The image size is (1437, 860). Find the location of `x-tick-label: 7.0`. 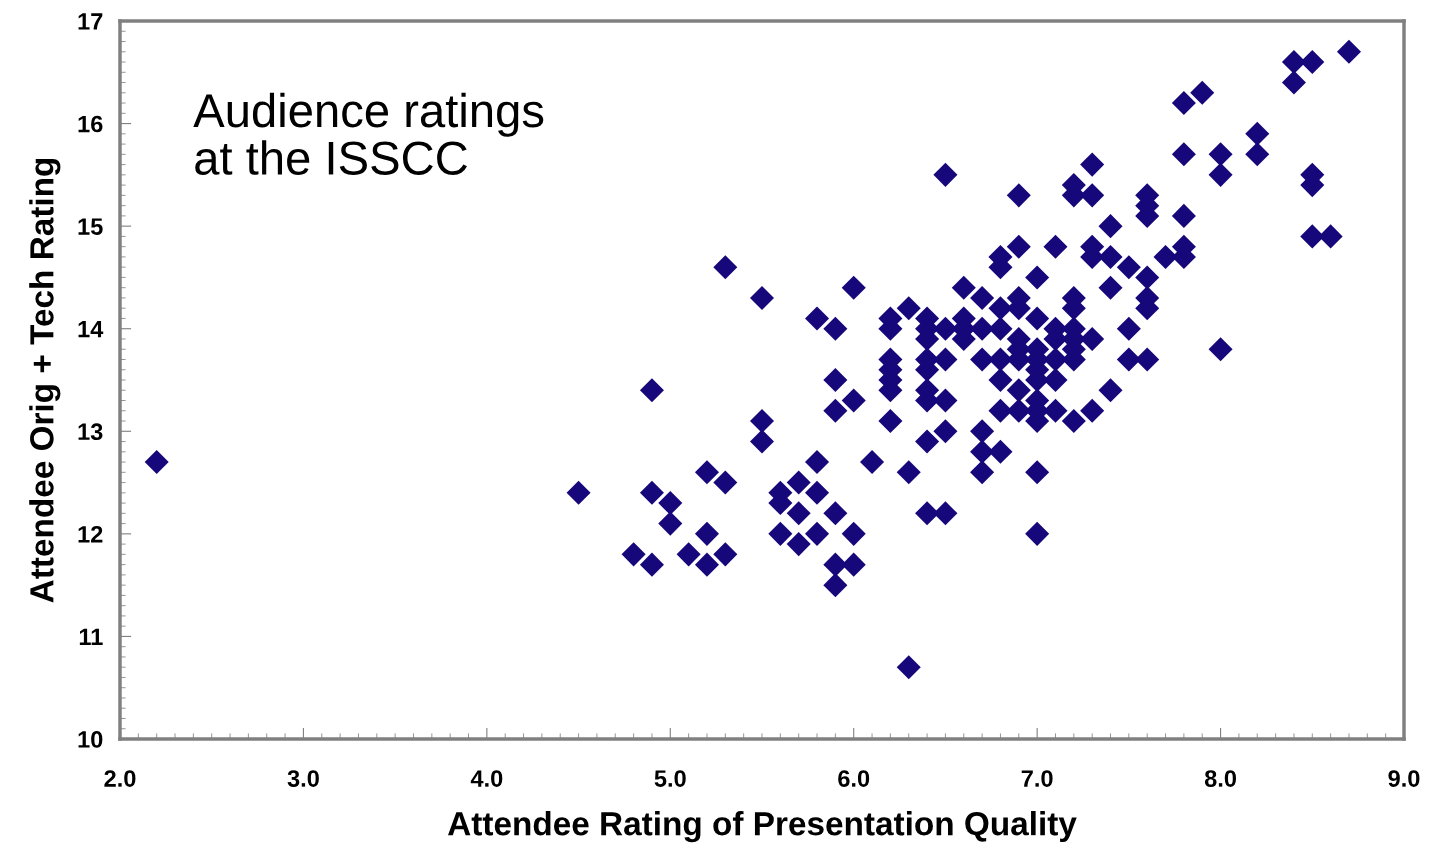

x-tick-label: 7.0 is located at coordinates (1037, 778).